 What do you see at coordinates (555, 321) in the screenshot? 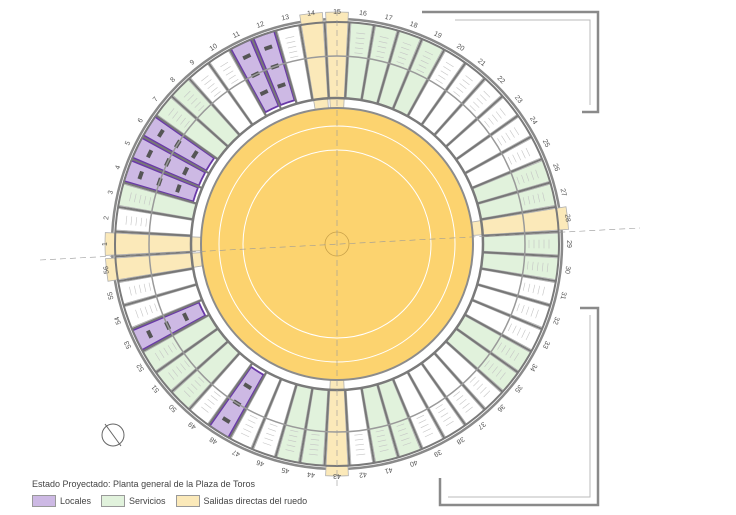
I see `unit-number-label: 32` at bounding box center [555, 321].